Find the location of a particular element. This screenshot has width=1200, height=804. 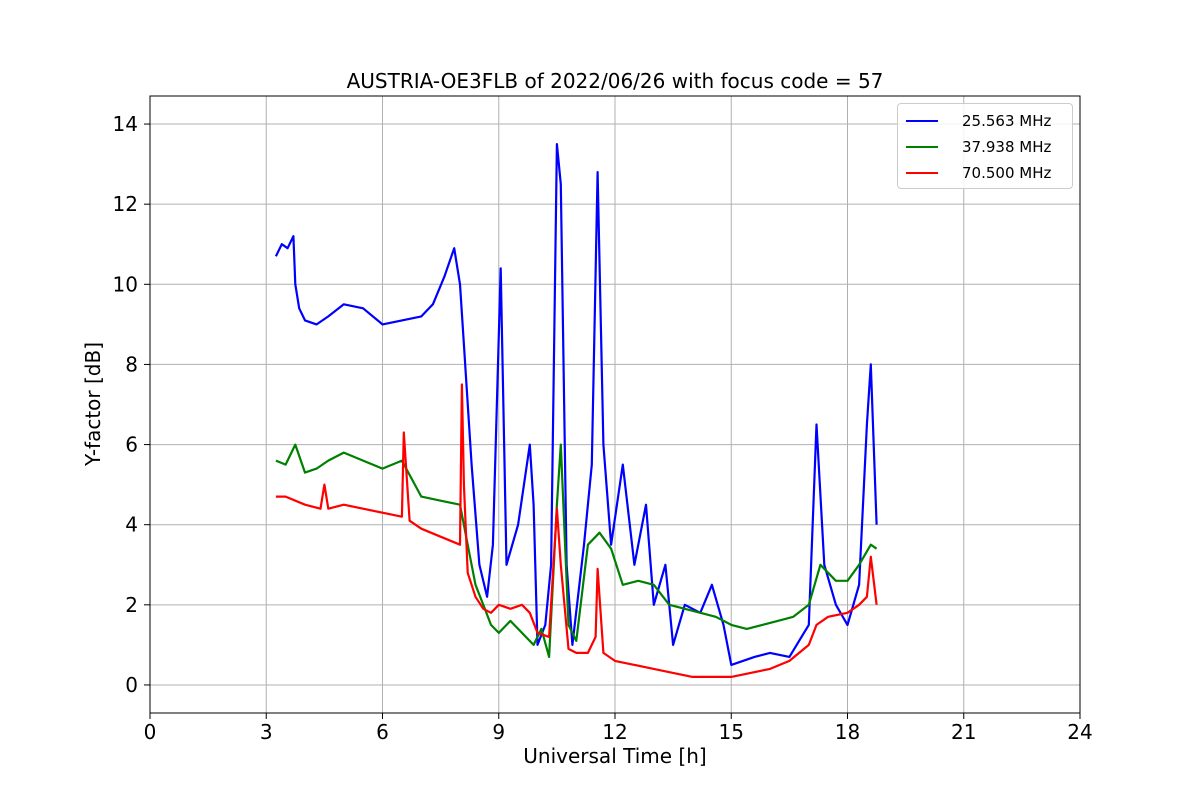

legend-label-1: 25.563 MHz is located at coordinates (1007, 121).